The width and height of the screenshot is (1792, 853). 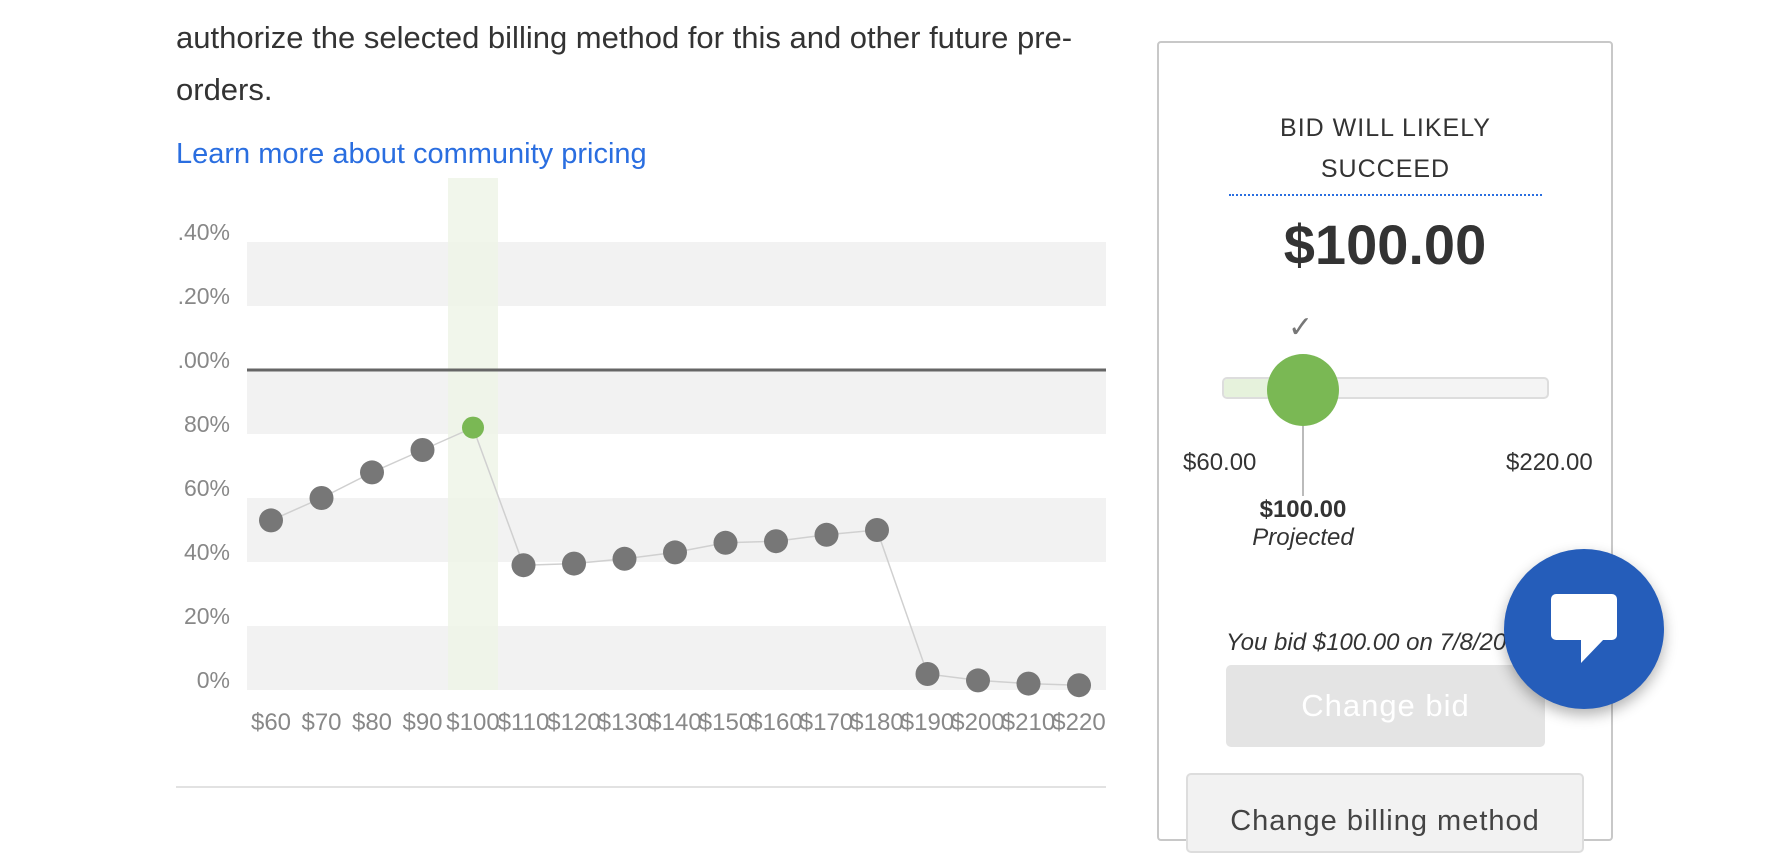 I want to click on x-tick-label: $110, so click(x=524, y=722).